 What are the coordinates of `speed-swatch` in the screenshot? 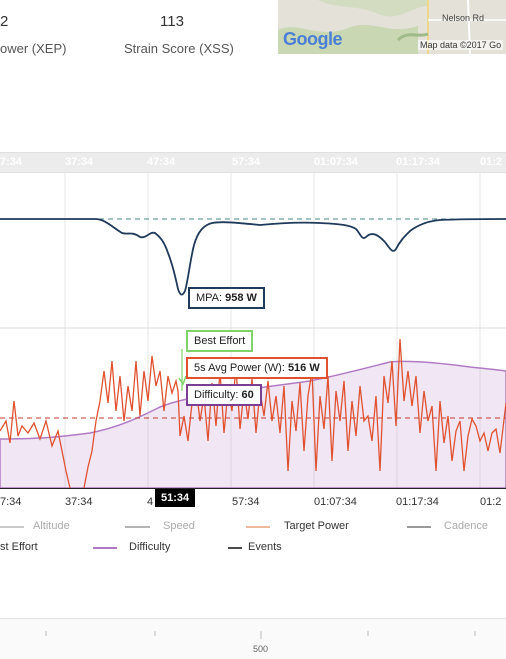 It's located at (137, 527).